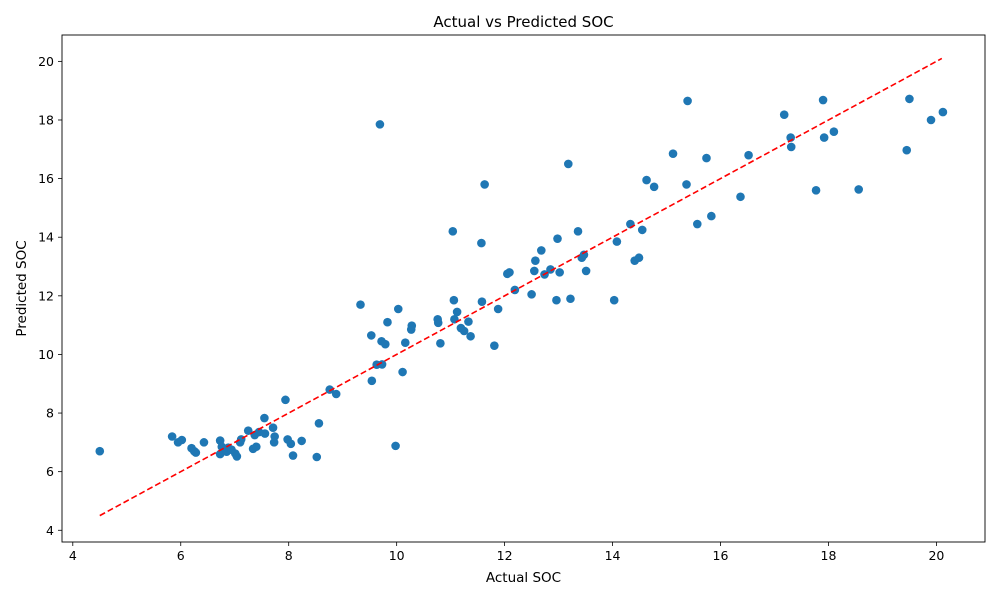  What do you see at coordinates (73, 555) in the screenshot?
I see `x-tick-label: 4` at bounding box center [73, 555].